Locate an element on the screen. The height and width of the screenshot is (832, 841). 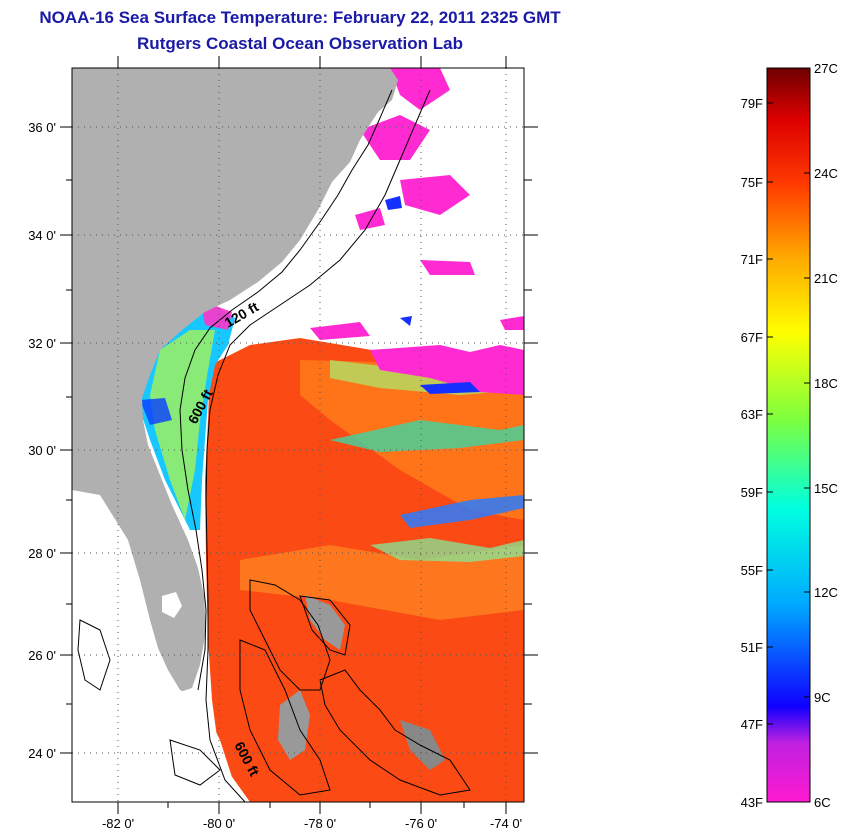
map-subtitle: Rutgers Coastal Ocean Observation Lab is located at coordinates (300, 43).